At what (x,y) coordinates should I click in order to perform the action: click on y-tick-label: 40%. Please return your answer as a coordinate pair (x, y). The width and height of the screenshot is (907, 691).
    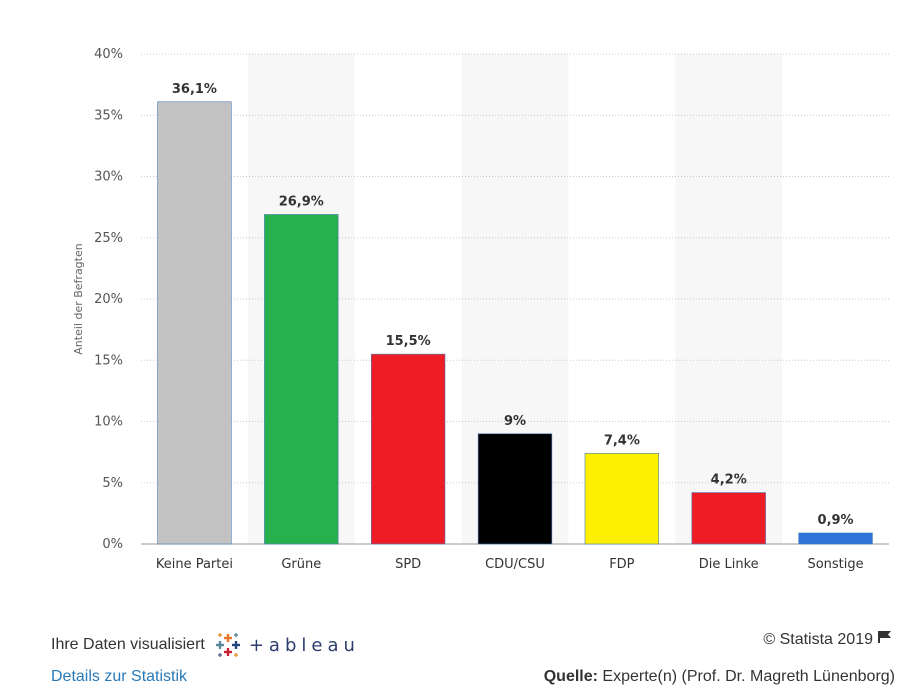
    Looking at the image, I should click on (108, 54).